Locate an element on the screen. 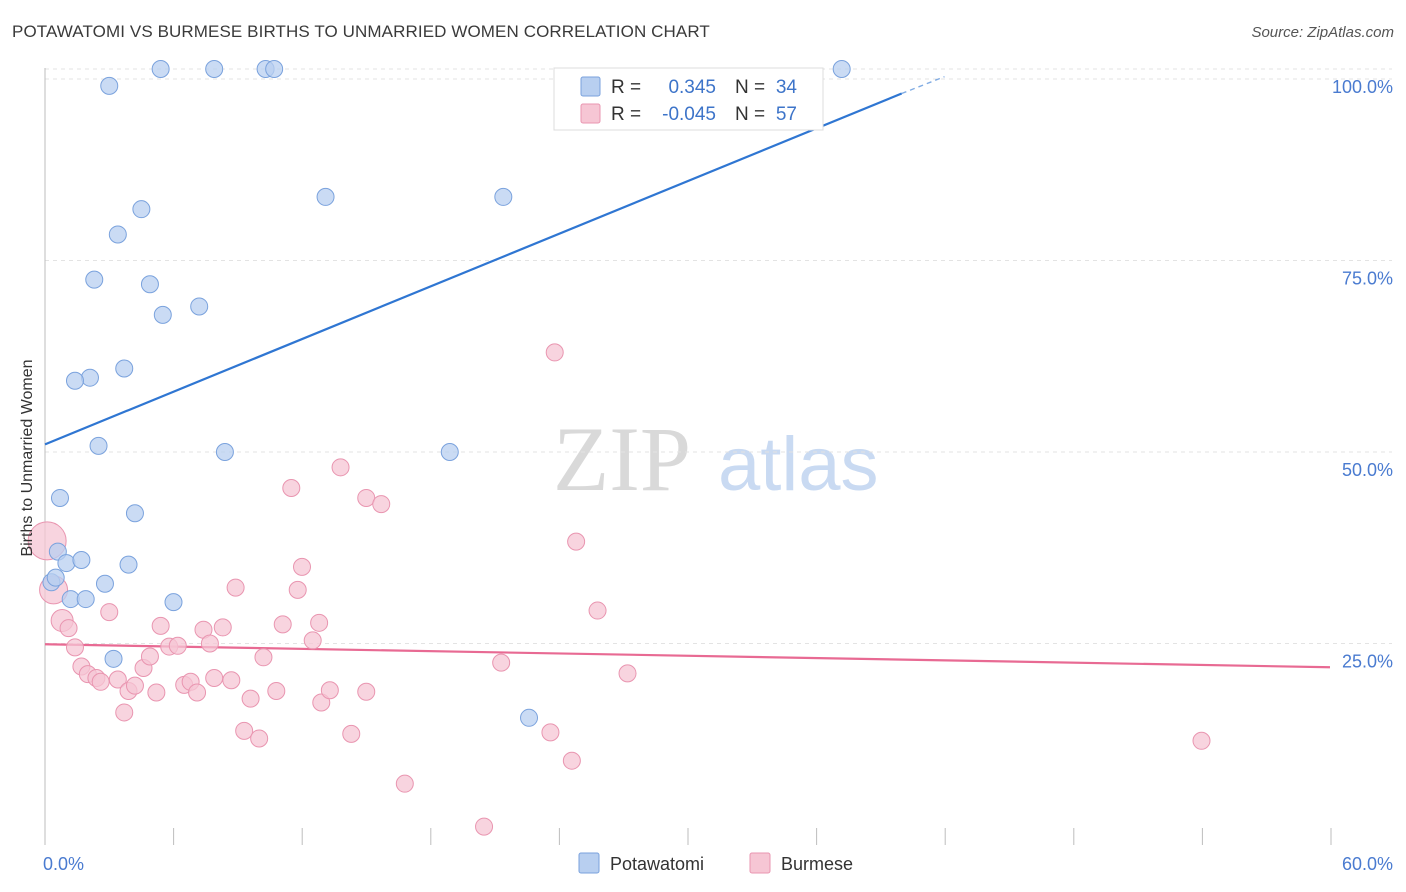 The image size is (1406, 892). correlation-legend: R = 0.345 N = 34 R = -0.045 N = 57 is located at coordinates (688, 99).